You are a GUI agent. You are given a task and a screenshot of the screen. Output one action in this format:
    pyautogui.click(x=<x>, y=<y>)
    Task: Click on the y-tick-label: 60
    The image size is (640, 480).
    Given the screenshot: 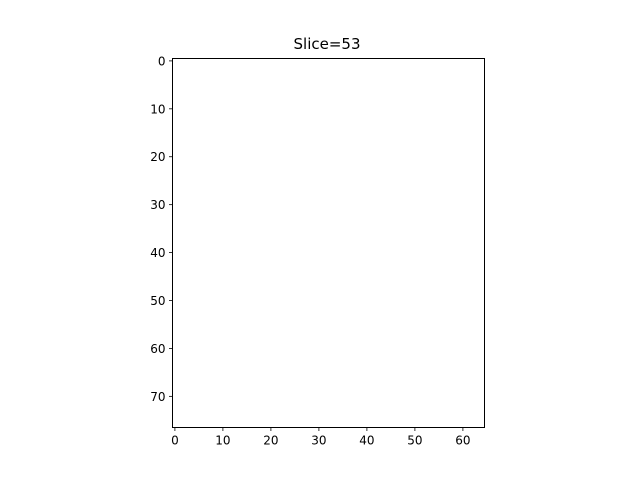 What is the action you would take?
    pyautogui.click(x=157, y=349)
    